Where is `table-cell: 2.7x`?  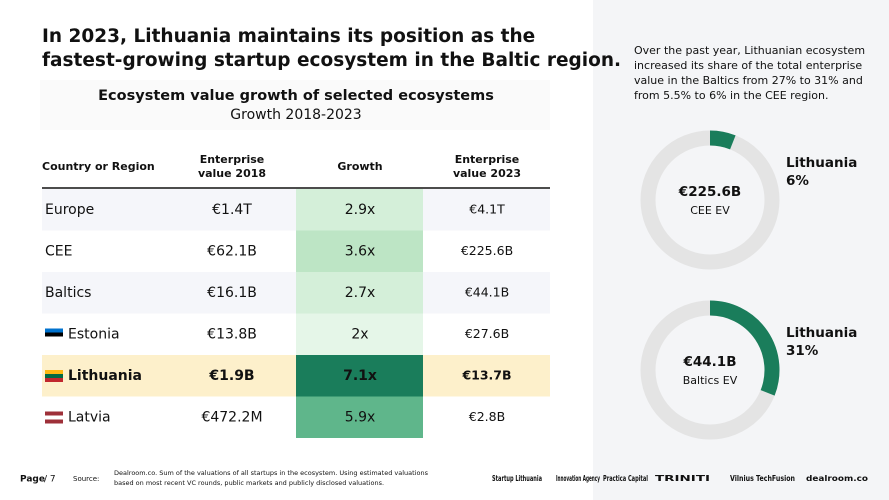 table-cell: 2.7x is located at coordinates (360, 293).